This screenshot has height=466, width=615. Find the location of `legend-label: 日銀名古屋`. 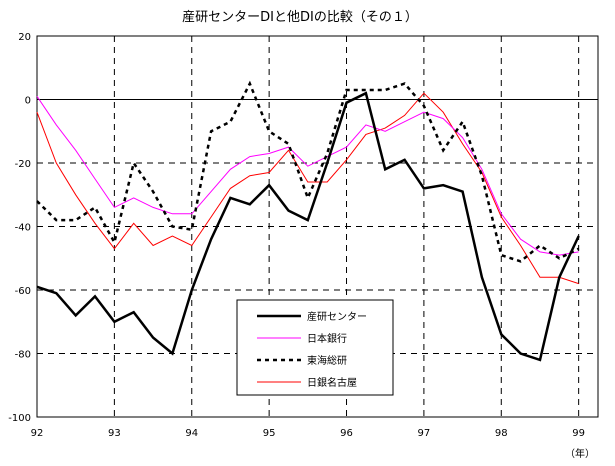

legend-label: 日銀名古屋 is located at coordinates (332, 382).